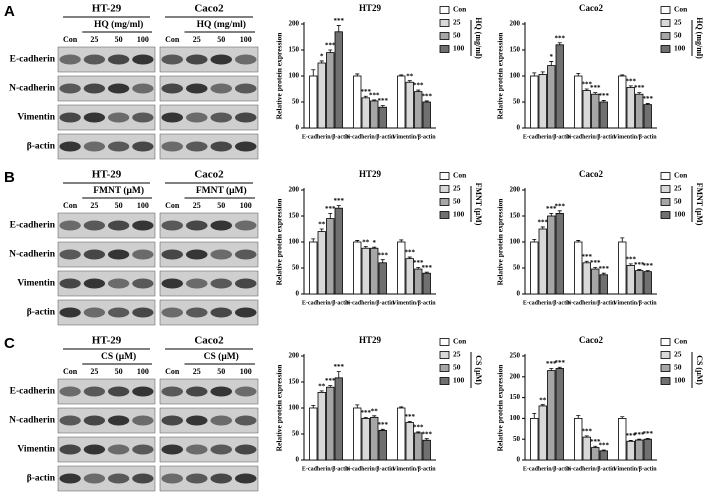  Describe the element at coordinates (375, 411) in the screenshot. I see `significance: **` at that location.